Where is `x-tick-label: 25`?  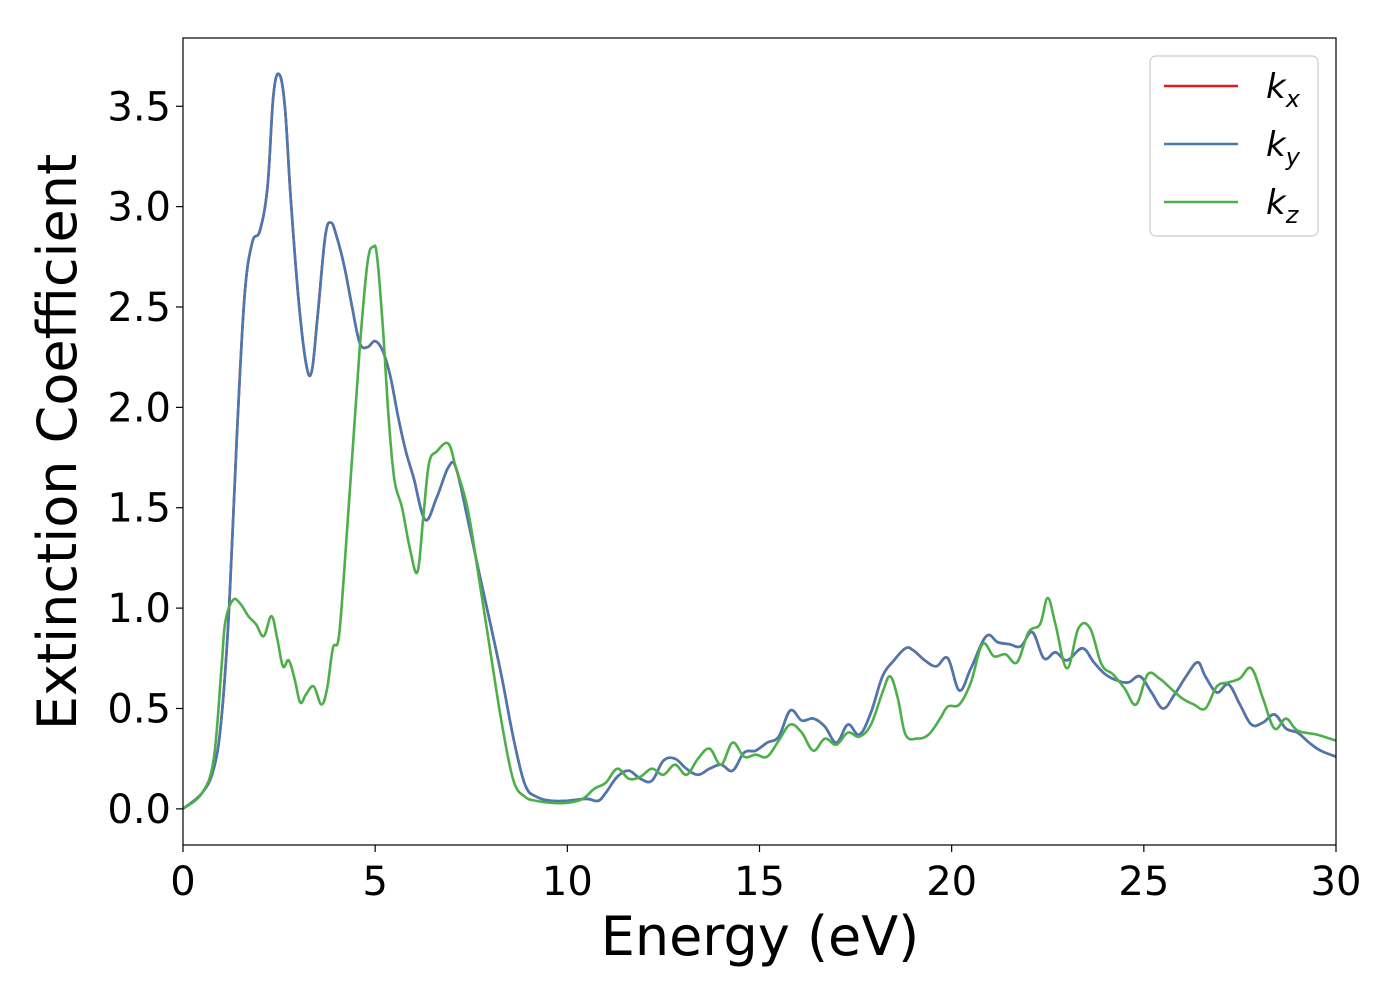 x-tick-label: 25 is located at coordinates (1143, 882).